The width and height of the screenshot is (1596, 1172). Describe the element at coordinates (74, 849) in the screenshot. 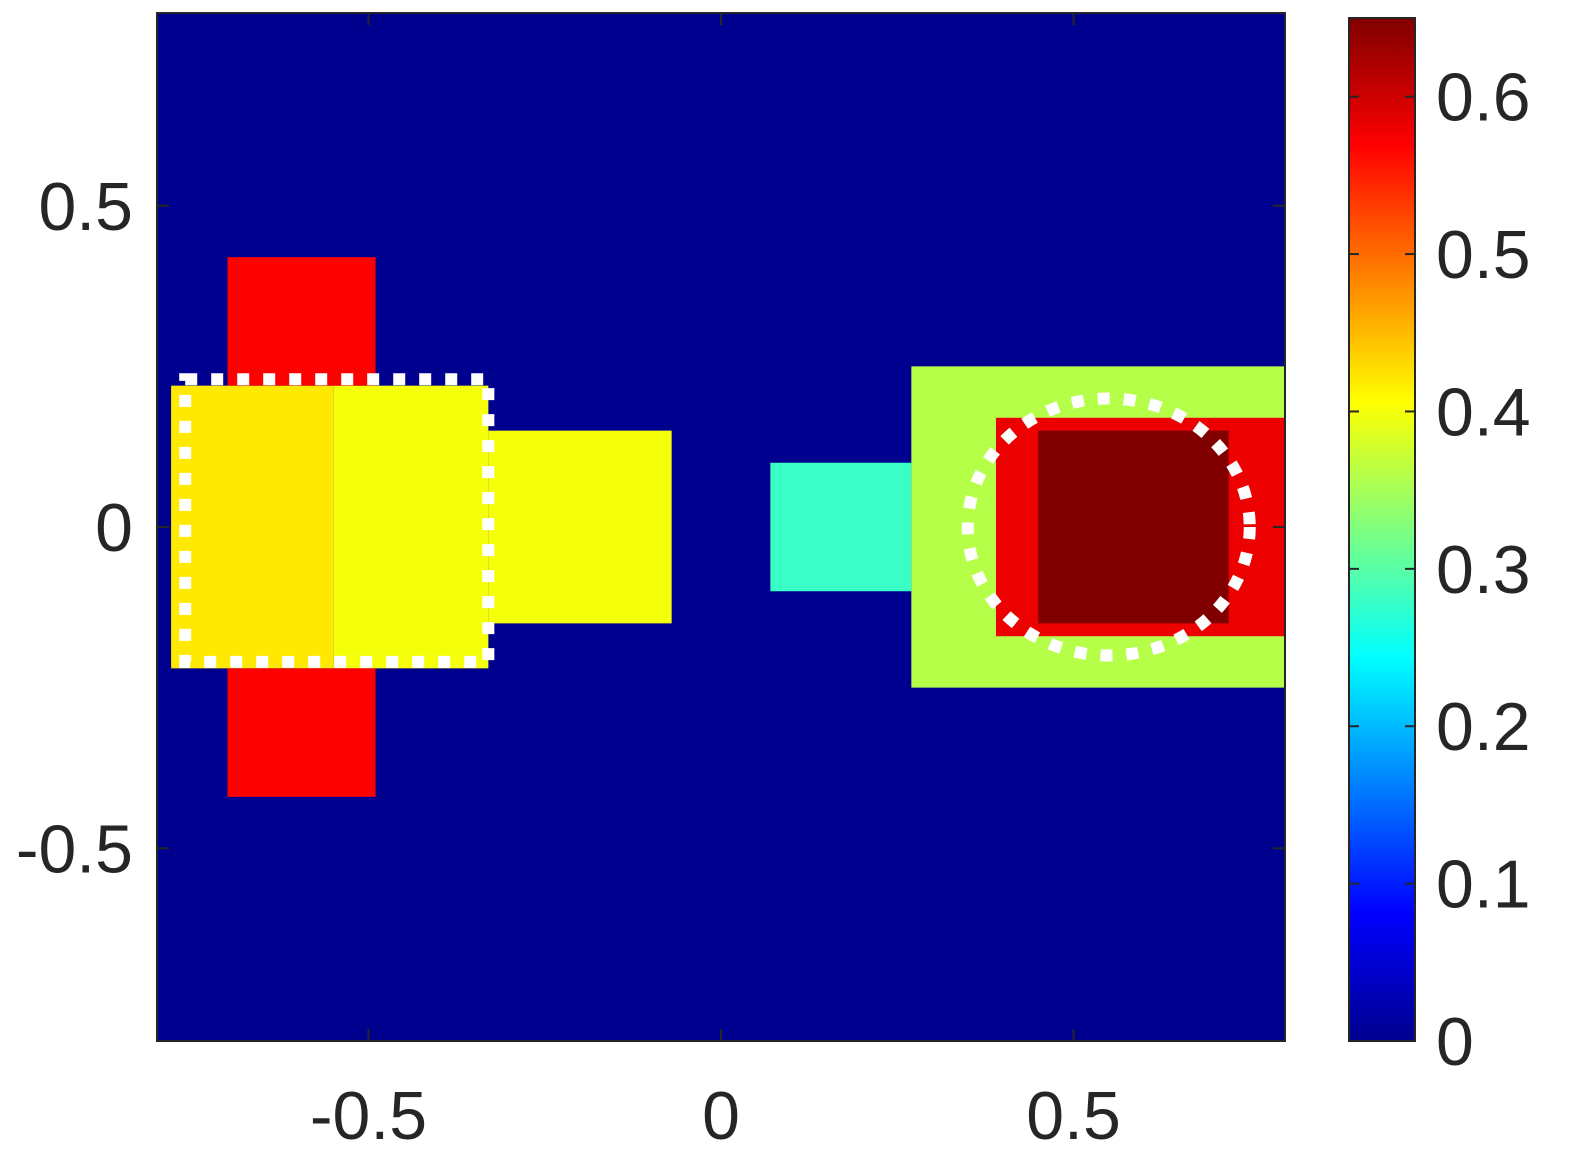

I see `y-tick-label: -0.5` at that location.